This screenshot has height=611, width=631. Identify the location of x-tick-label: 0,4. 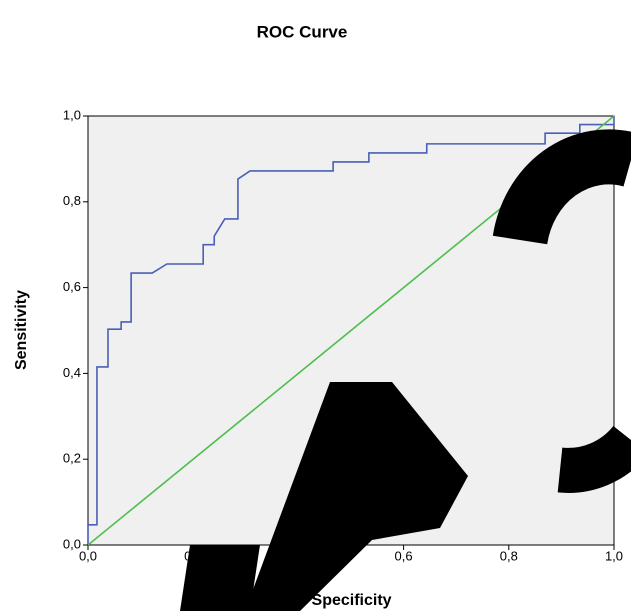
(298, 555).